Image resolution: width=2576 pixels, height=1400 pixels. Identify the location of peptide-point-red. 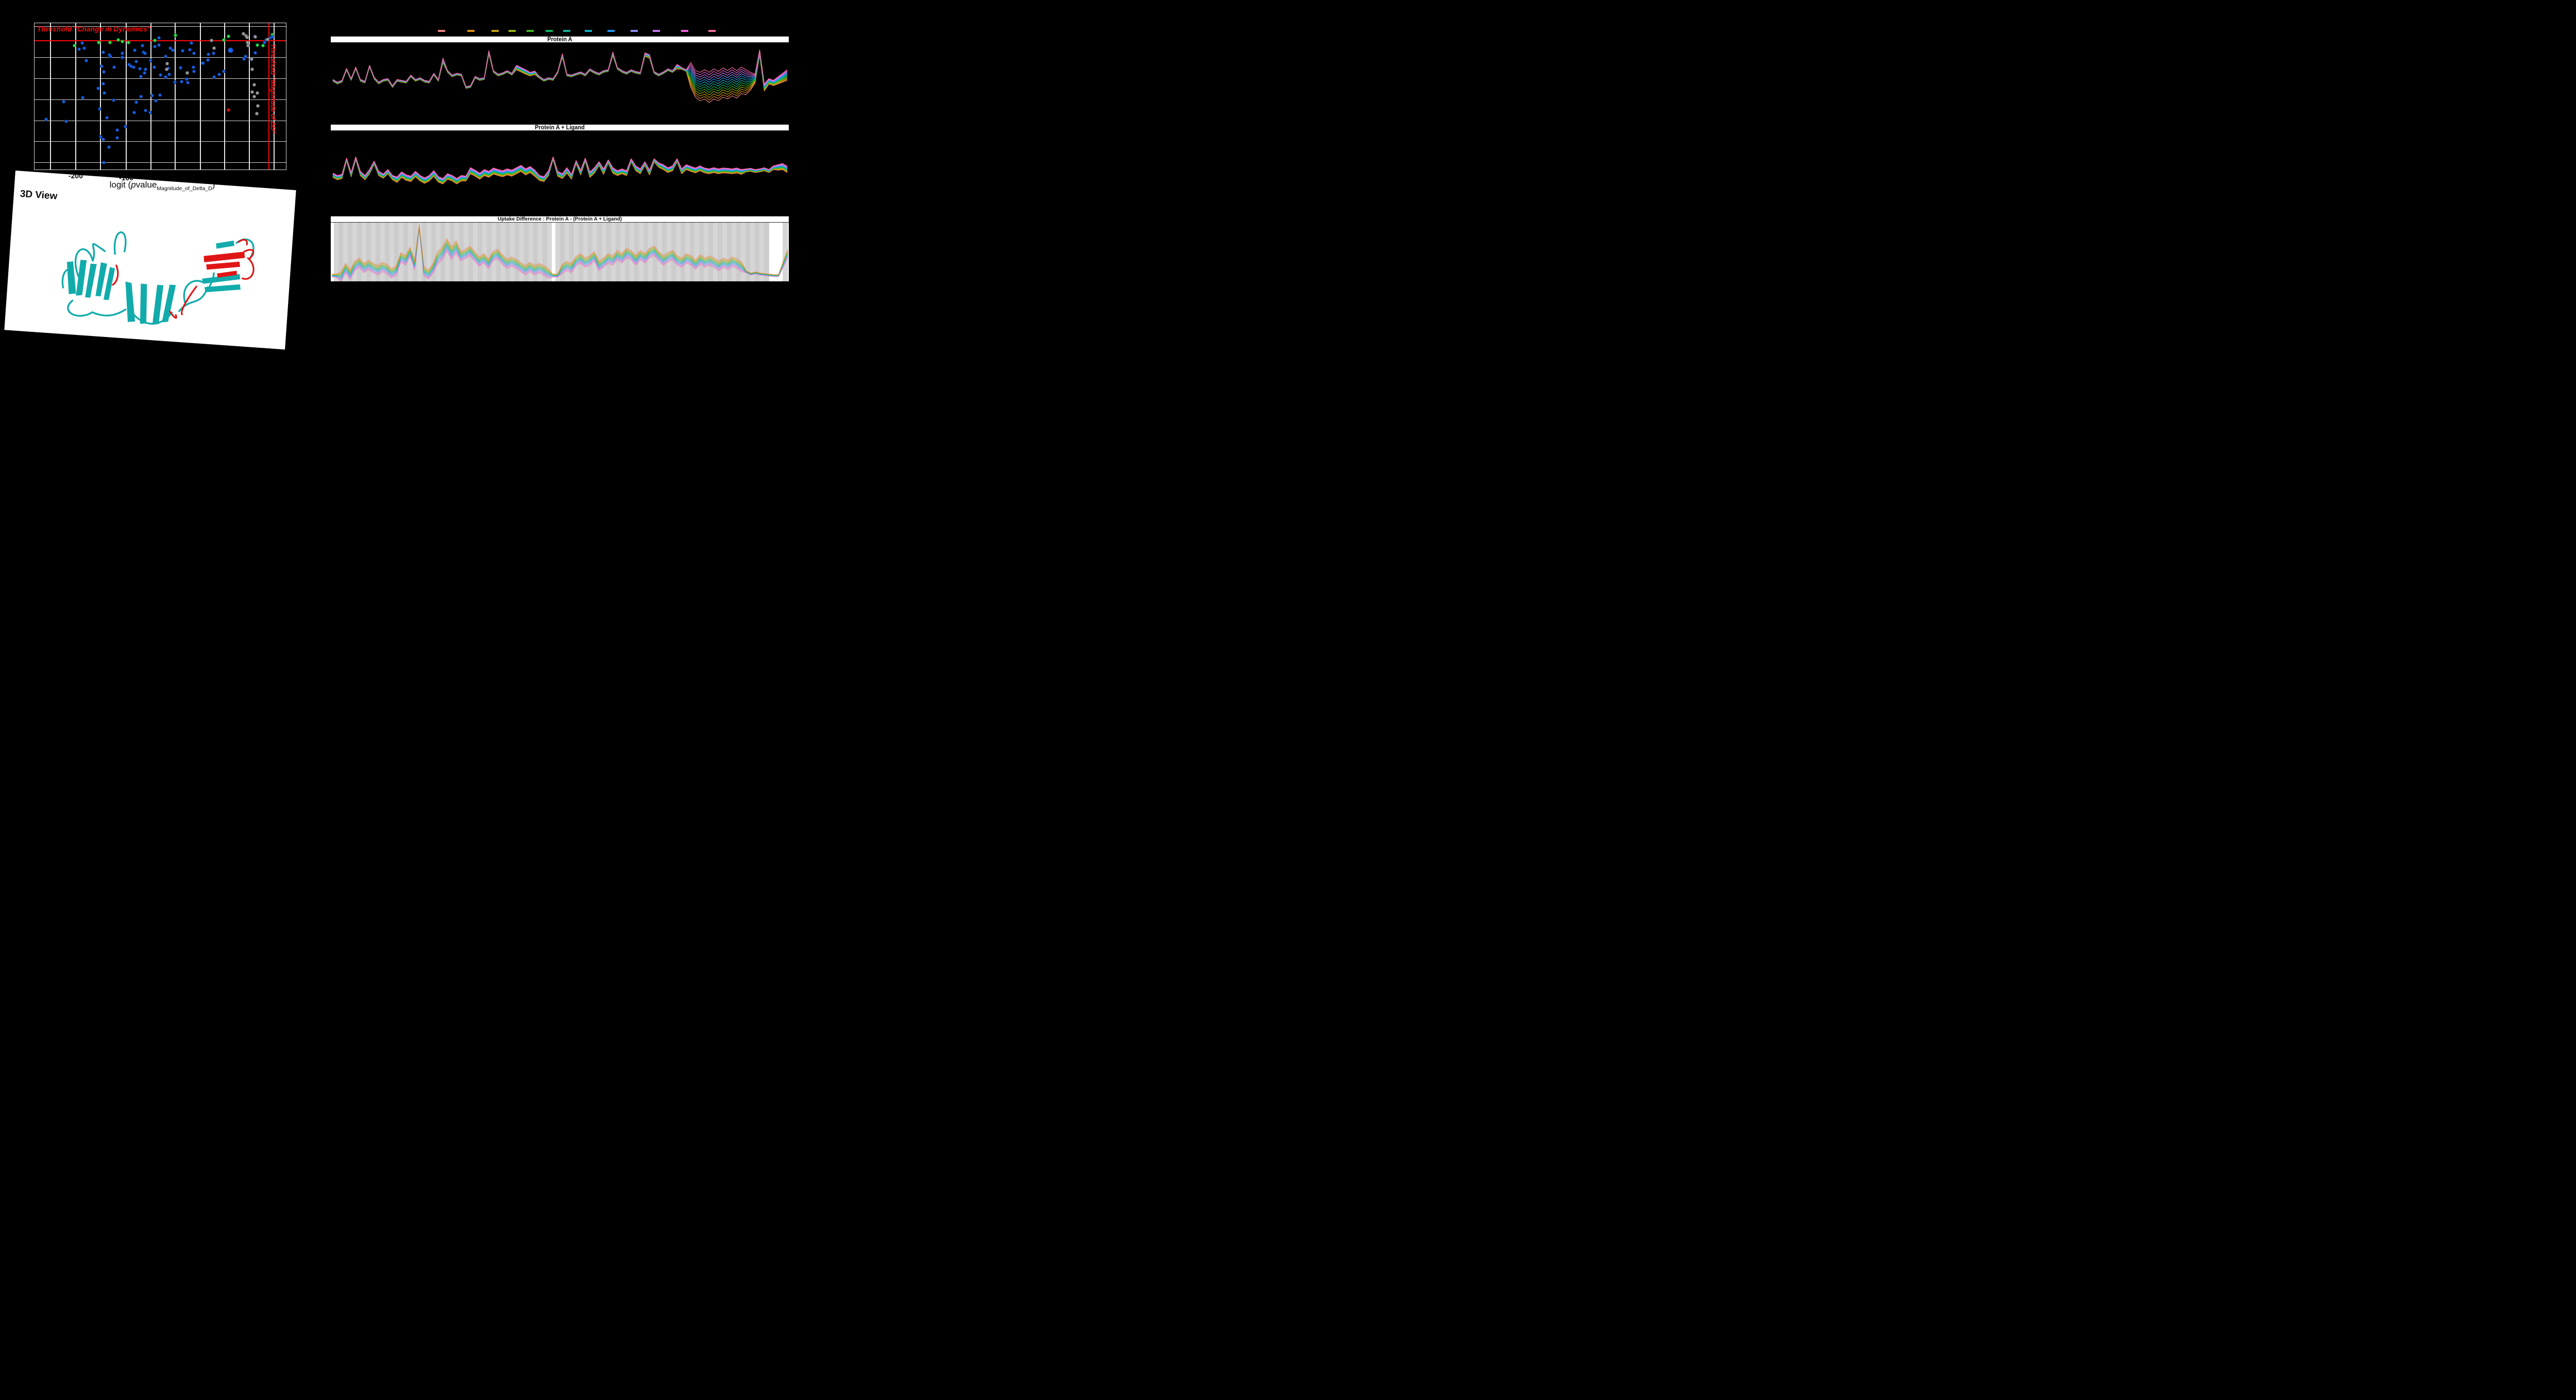
(228, 110).